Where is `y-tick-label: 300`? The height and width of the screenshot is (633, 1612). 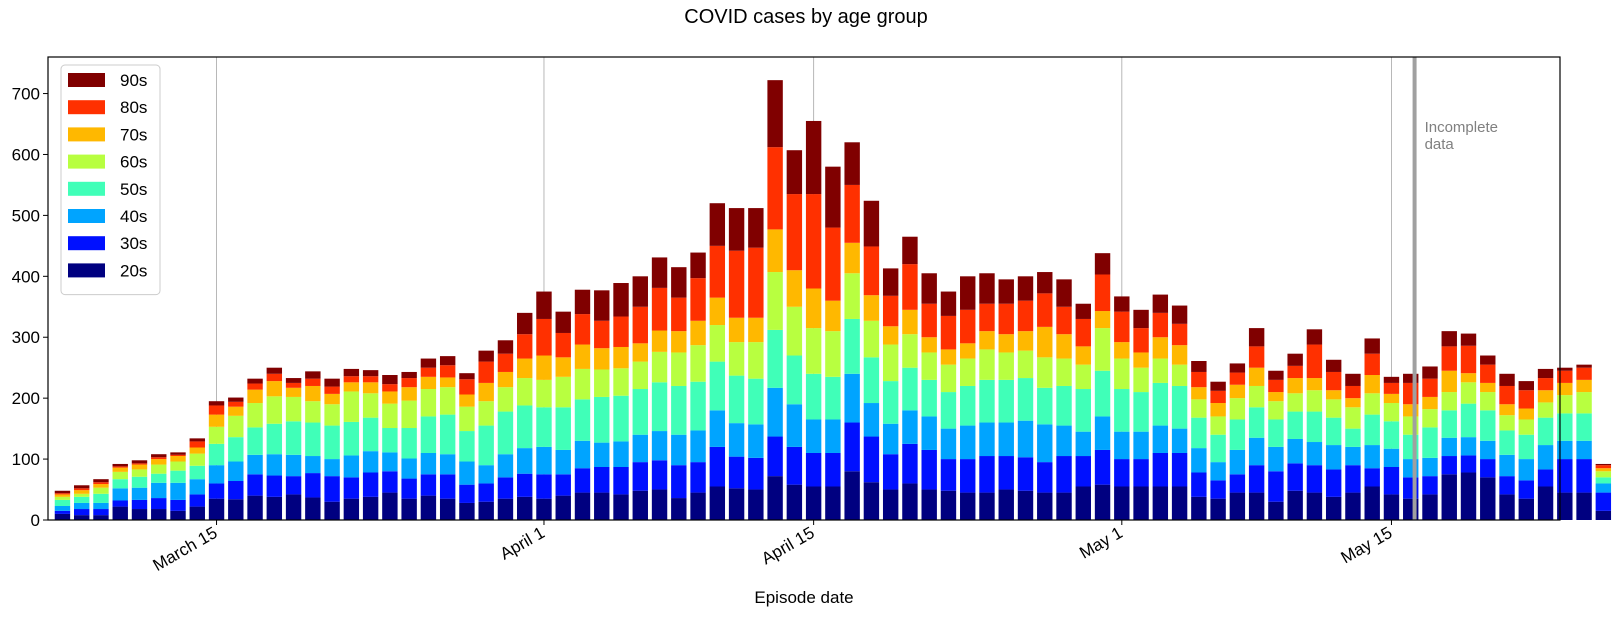 y-tick-label: 300 is located at coordinates (26, 337).